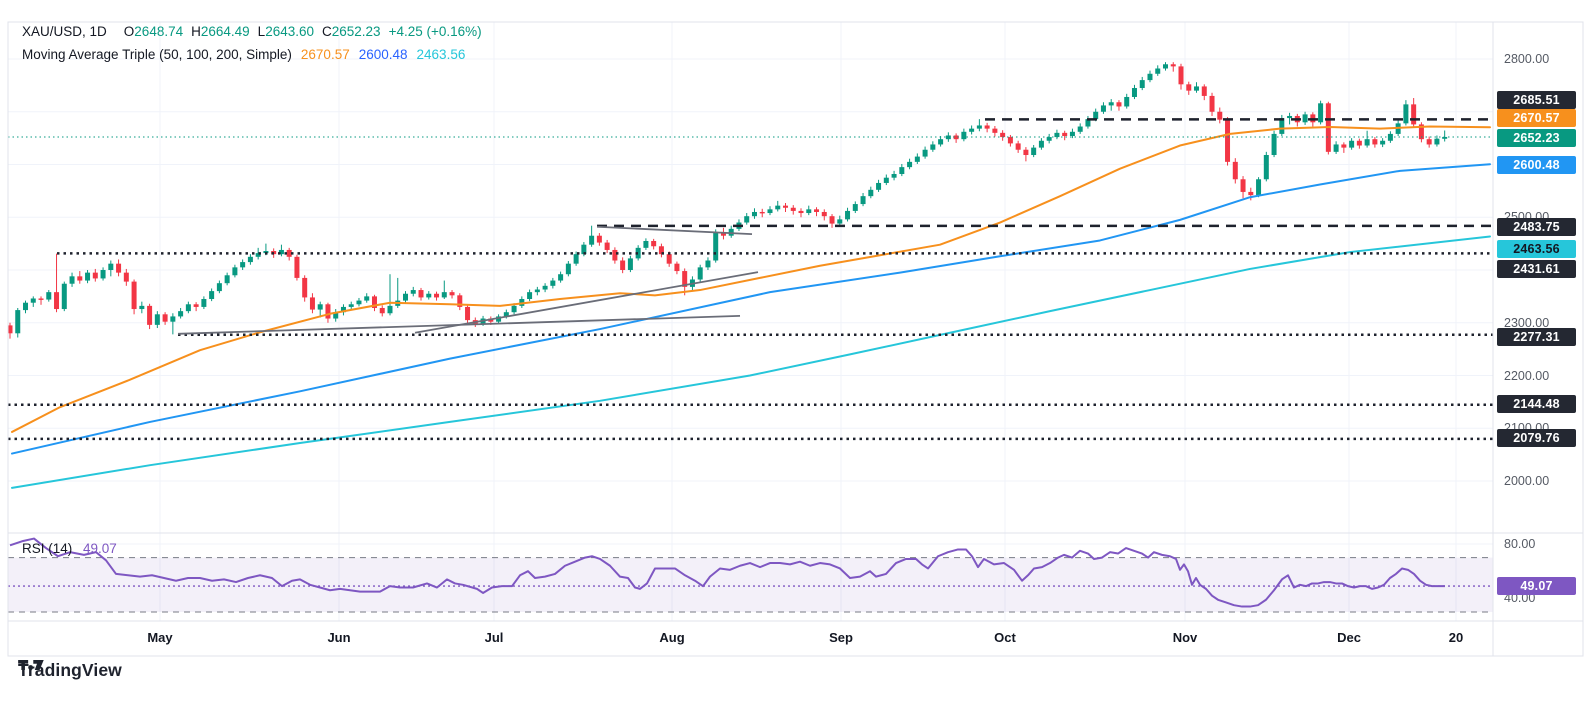 The image size is (1591, 706). I want to click on price-label-2652.23: 2652.23, so click(1536, 138).